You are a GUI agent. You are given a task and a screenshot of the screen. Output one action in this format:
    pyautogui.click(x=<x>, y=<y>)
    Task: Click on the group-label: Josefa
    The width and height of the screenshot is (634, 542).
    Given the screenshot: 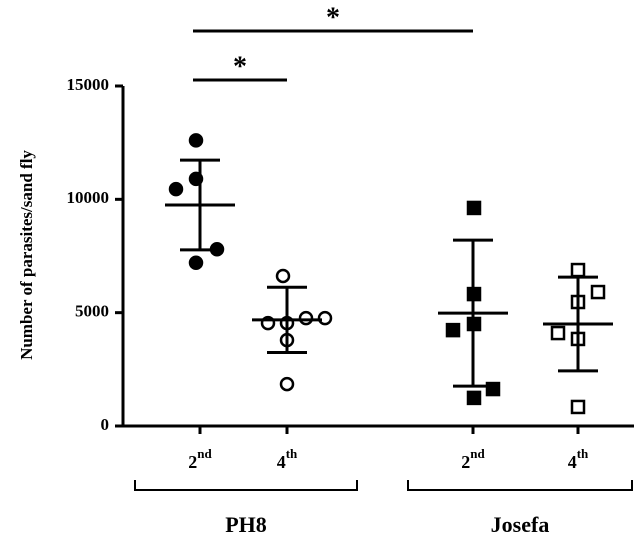 What is the action you would take?
    pyautogui.click(x=520, y=524)
    